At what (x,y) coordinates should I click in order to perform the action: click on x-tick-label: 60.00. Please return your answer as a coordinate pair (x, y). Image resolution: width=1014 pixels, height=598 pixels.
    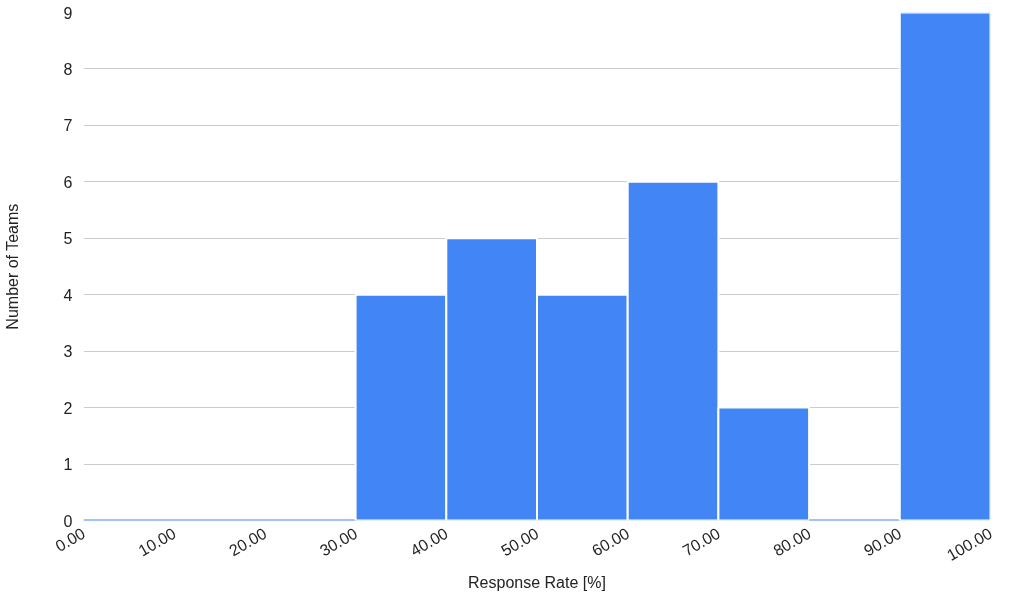
    Looking at the image, I should click on (611, 542).